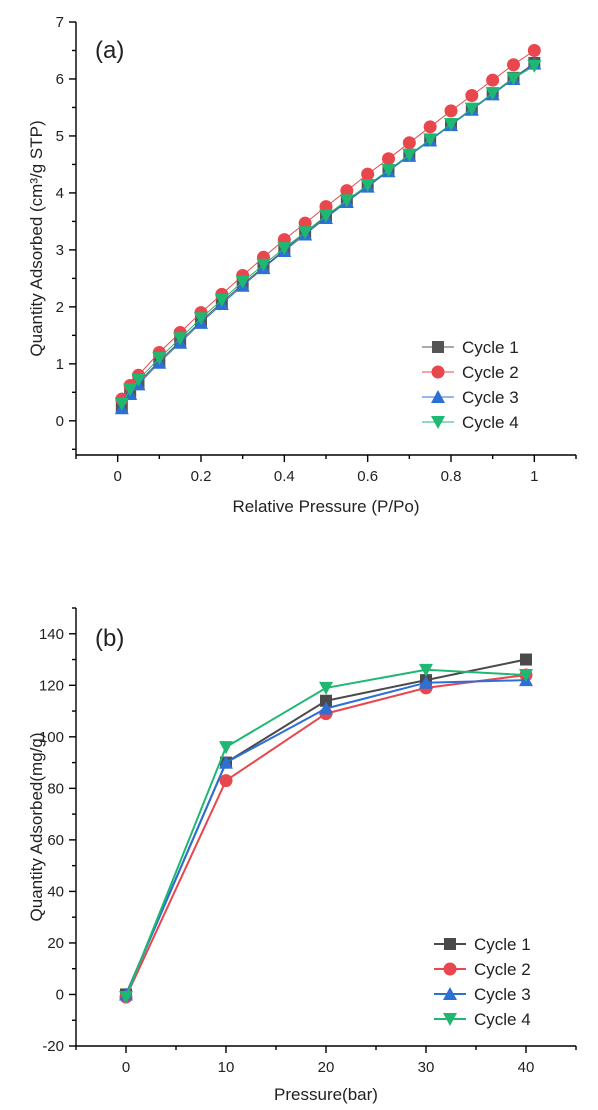 Image resolution: width=598 pixels, height=1110 pixels. What do you see at coordinates (226, 1067) in the screenshot?
I see `x-tick-label: 10` at bounding box center [226, 1067].